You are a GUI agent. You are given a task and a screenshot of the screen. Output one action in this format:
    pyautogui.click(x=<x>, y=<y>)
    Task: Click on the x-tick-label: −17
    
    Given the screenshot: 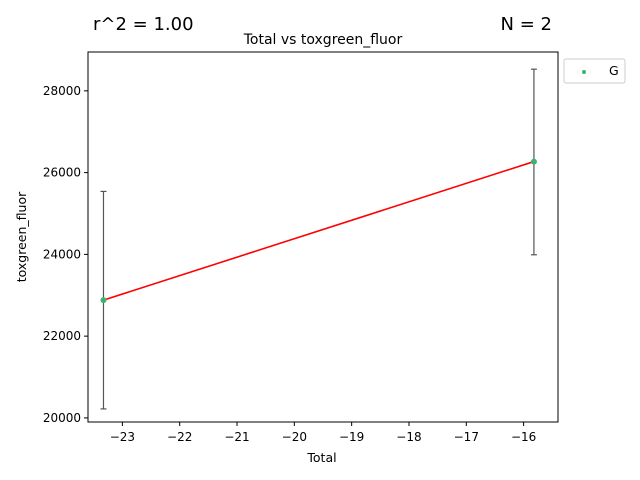 What is the action you would take?
    pyautogui.click(x=466, y=437)
    